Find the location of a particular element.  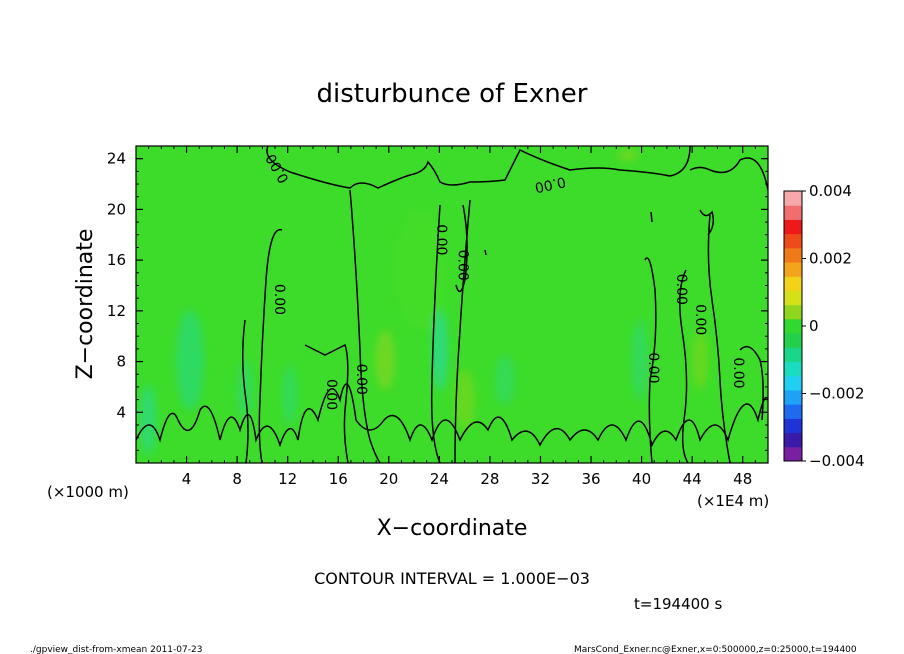

x-tick-label: 12 is located at coordinates (287, 479).